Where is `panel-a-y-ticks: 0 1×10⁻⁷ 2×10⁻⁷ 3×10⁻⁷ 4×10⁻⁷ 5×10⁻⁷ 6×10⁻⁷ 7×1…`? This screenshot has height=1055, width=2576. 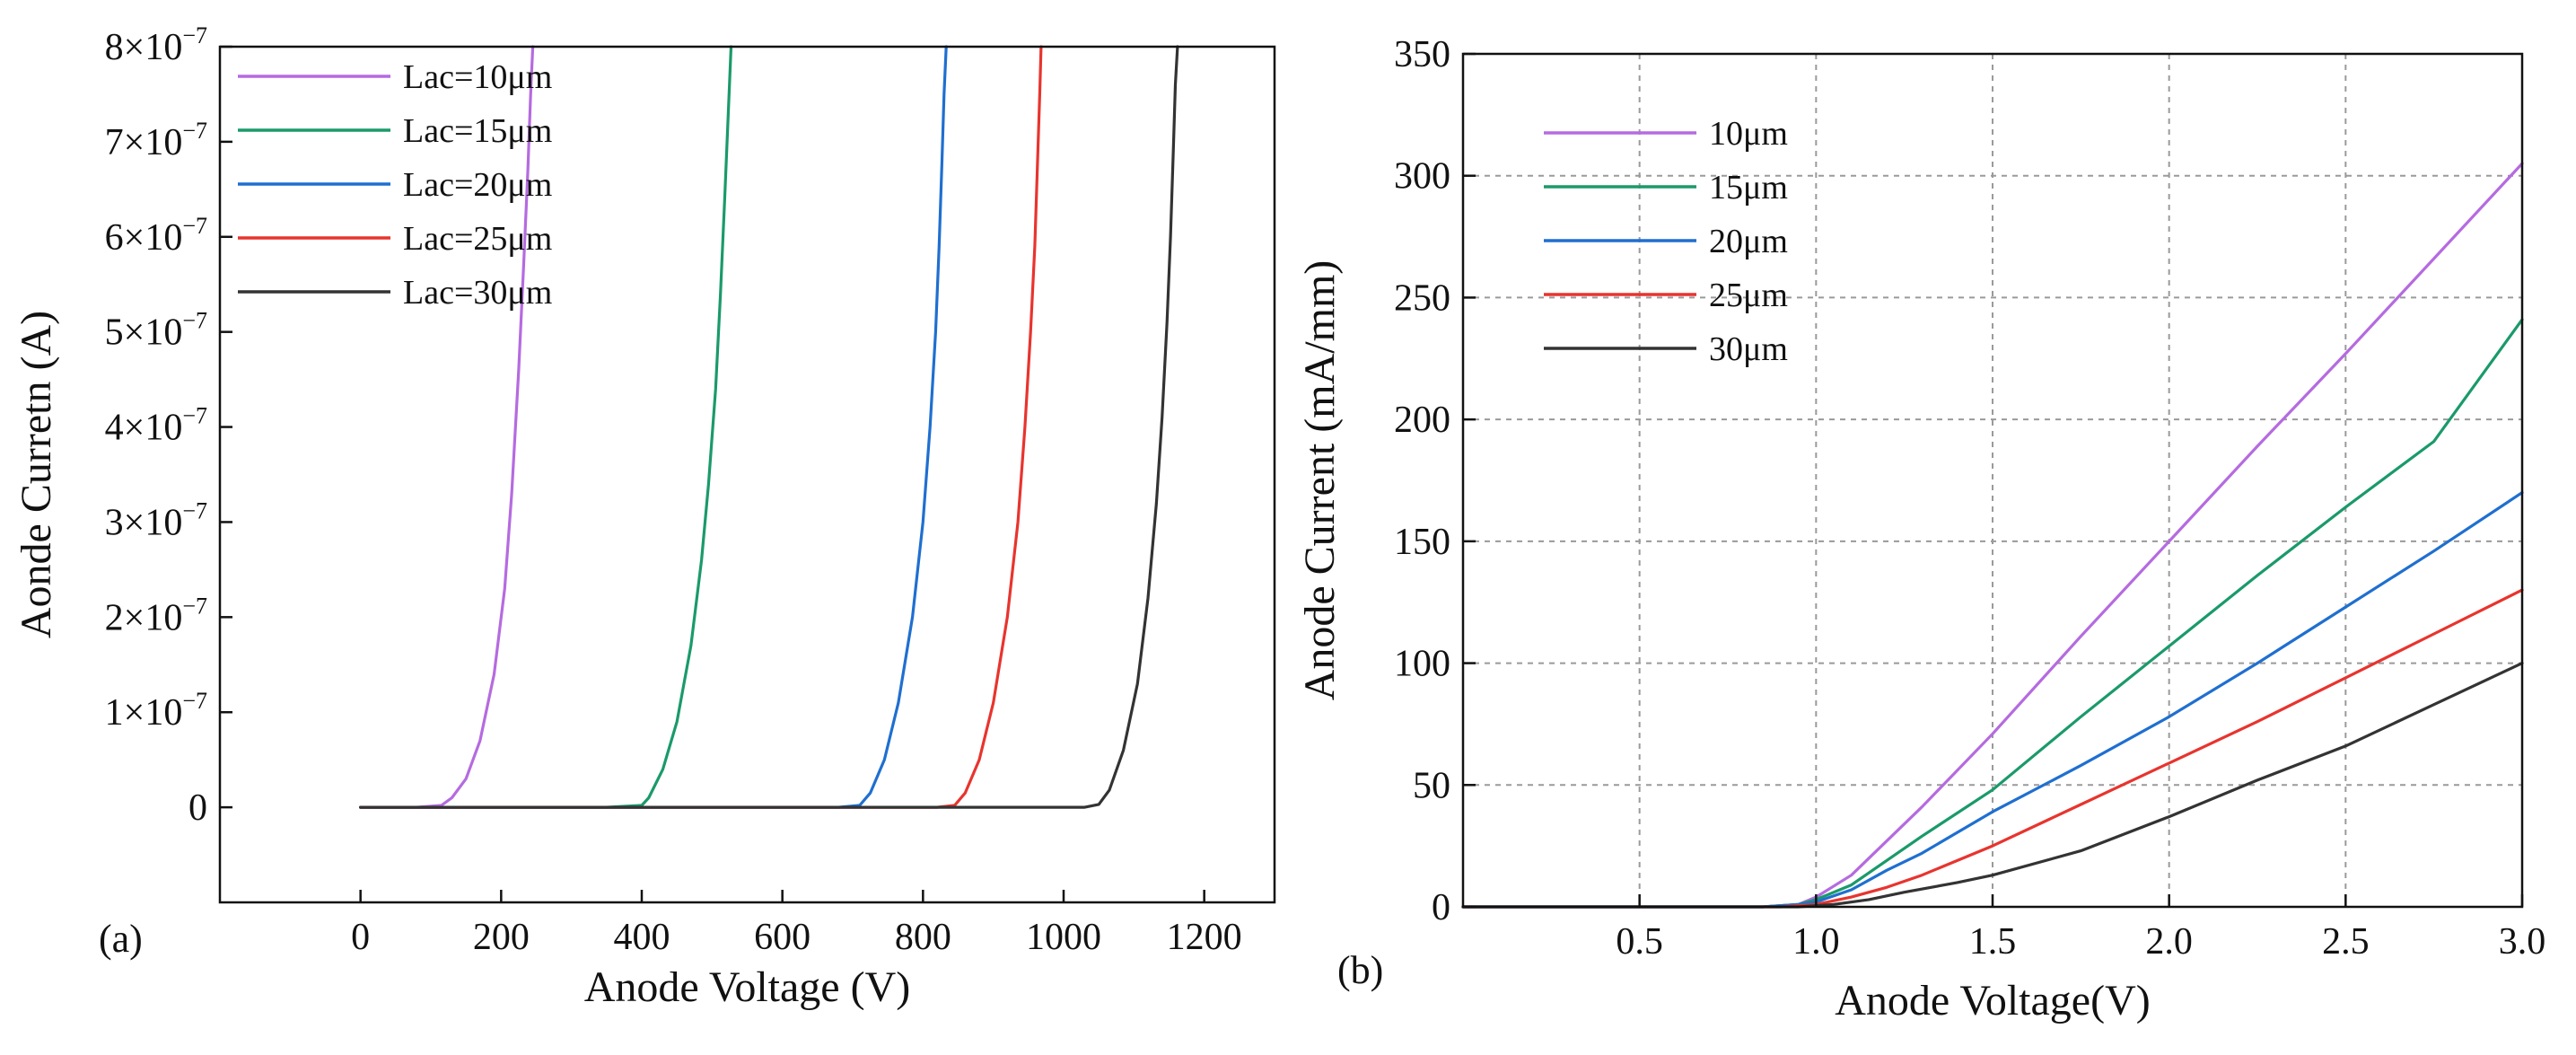
panel-a-y-ticks: 0 1×10⁻⁷ 2×10⁻⁷ 3×10⁻⁷ 4×10⁻⁷ 5×10⁻⁷ 6×10⁻⁷ 7×1… is located at coordinates (168, 425).